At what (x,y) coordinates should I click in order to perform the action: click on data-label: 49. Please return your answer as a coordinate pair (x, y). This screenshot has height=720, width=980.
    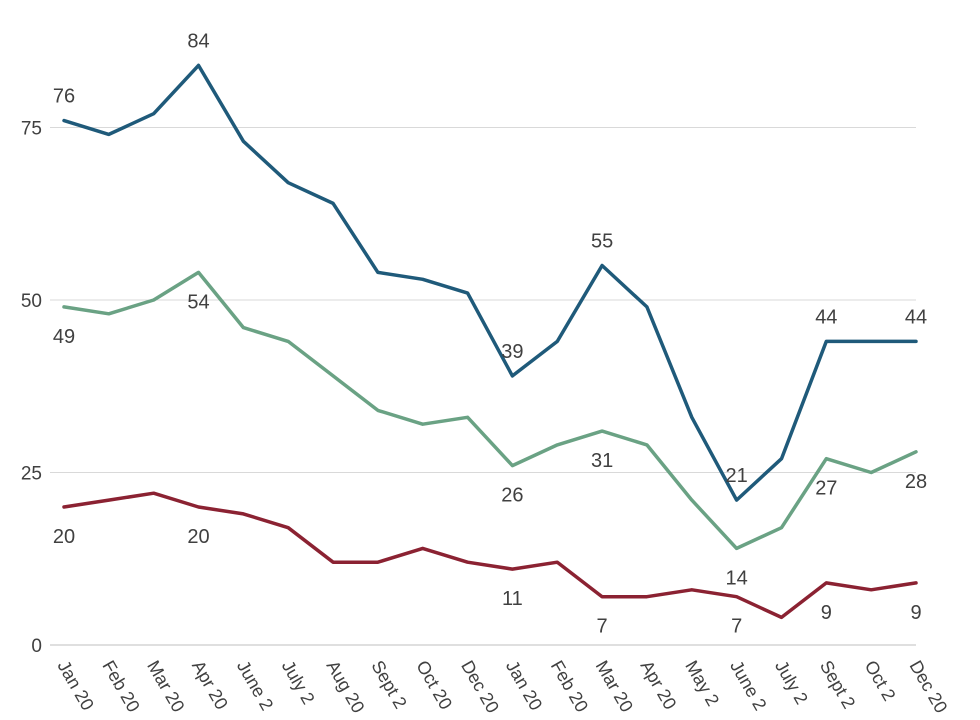
    Looking at the image, I should click on (64, 337).